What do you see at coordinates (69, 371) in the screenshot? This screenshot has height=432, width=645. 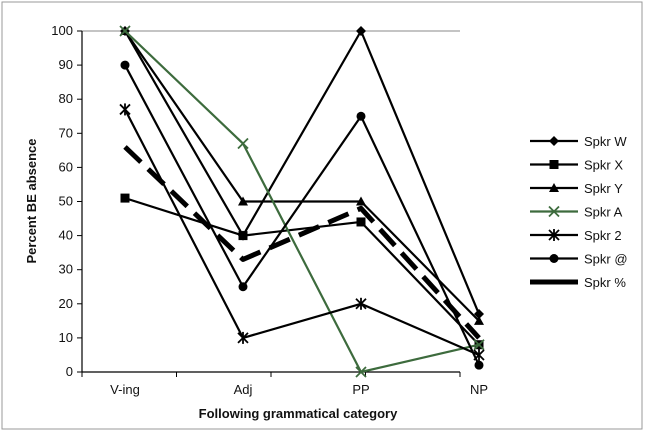 I see `y-tick-label: 0` at bounding box center [69, 371].